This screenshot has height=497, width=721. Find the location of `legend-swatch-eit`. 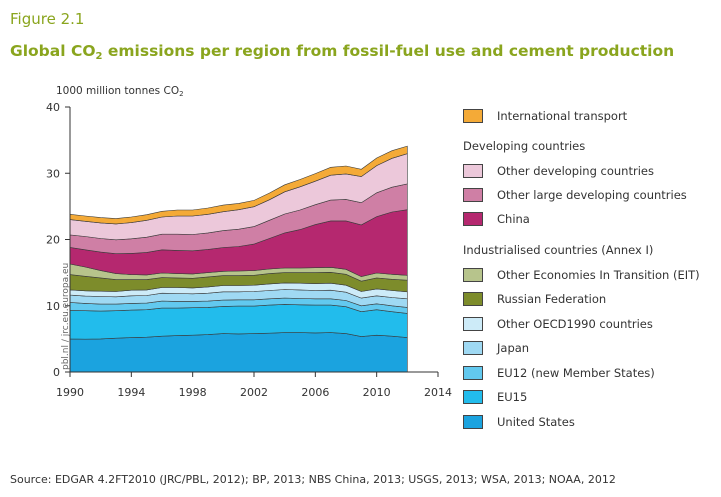

legend-swatch-eit is located at coordinates (473, 275).